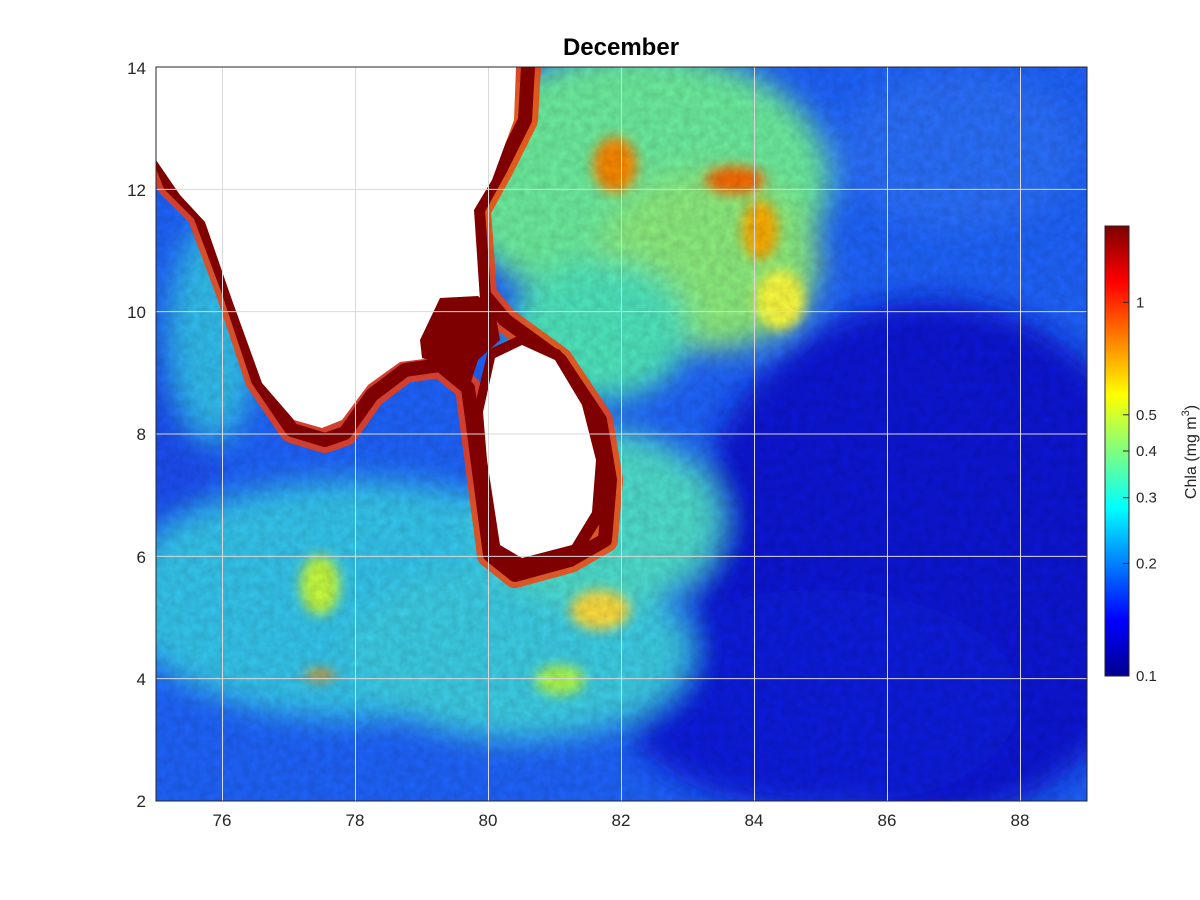 The image size is (1200, 900). Describe the element at coordinates (460, 340) in the screenshot. I see `palk-strait-high-chla` at that location.